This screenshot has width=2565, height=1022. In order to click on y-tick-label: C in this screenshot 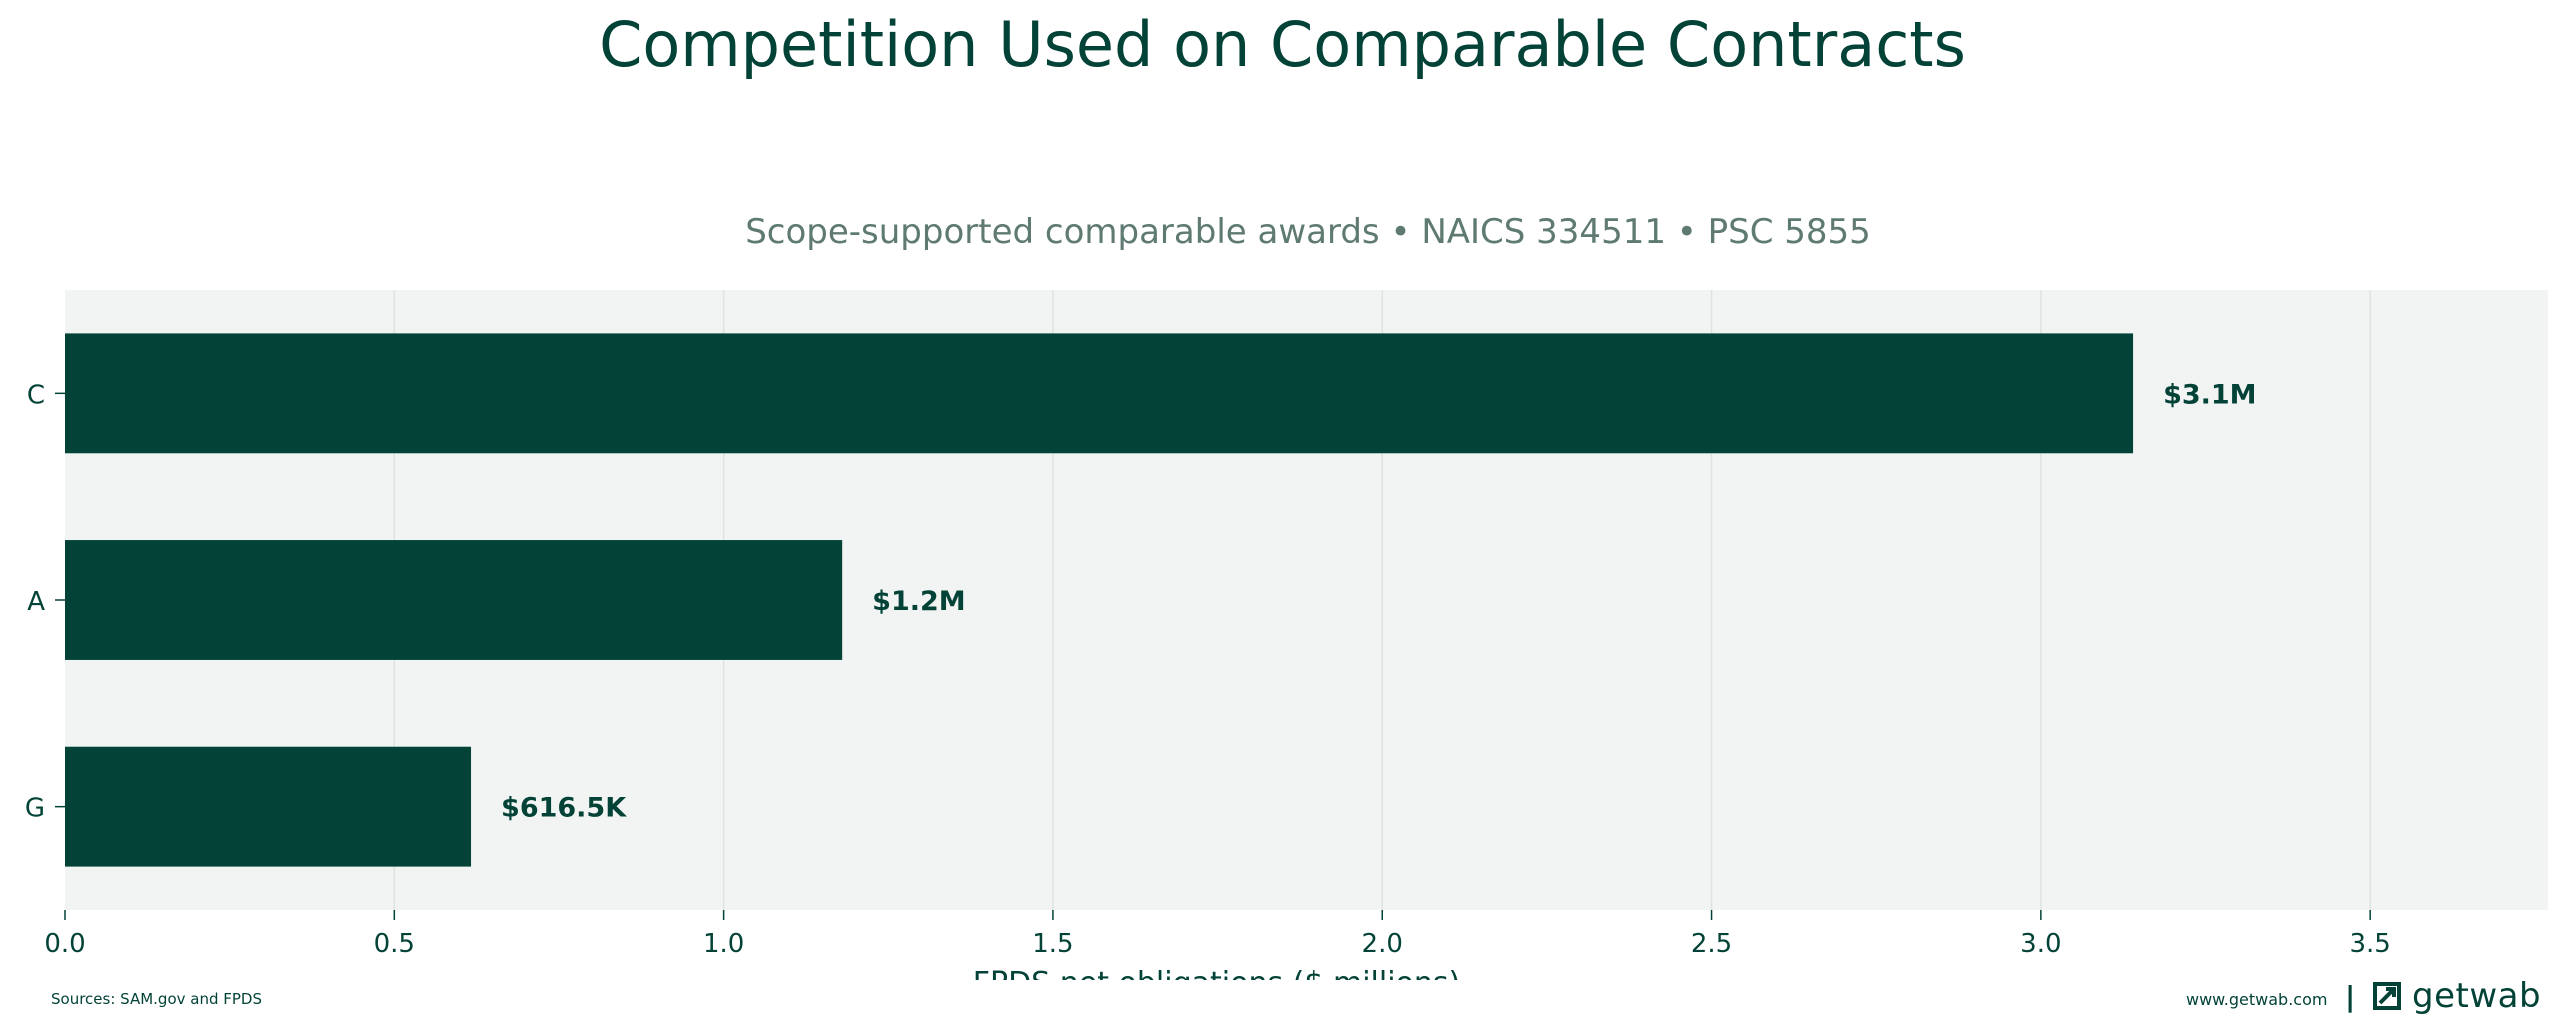, I will do `click(36, 395)`.